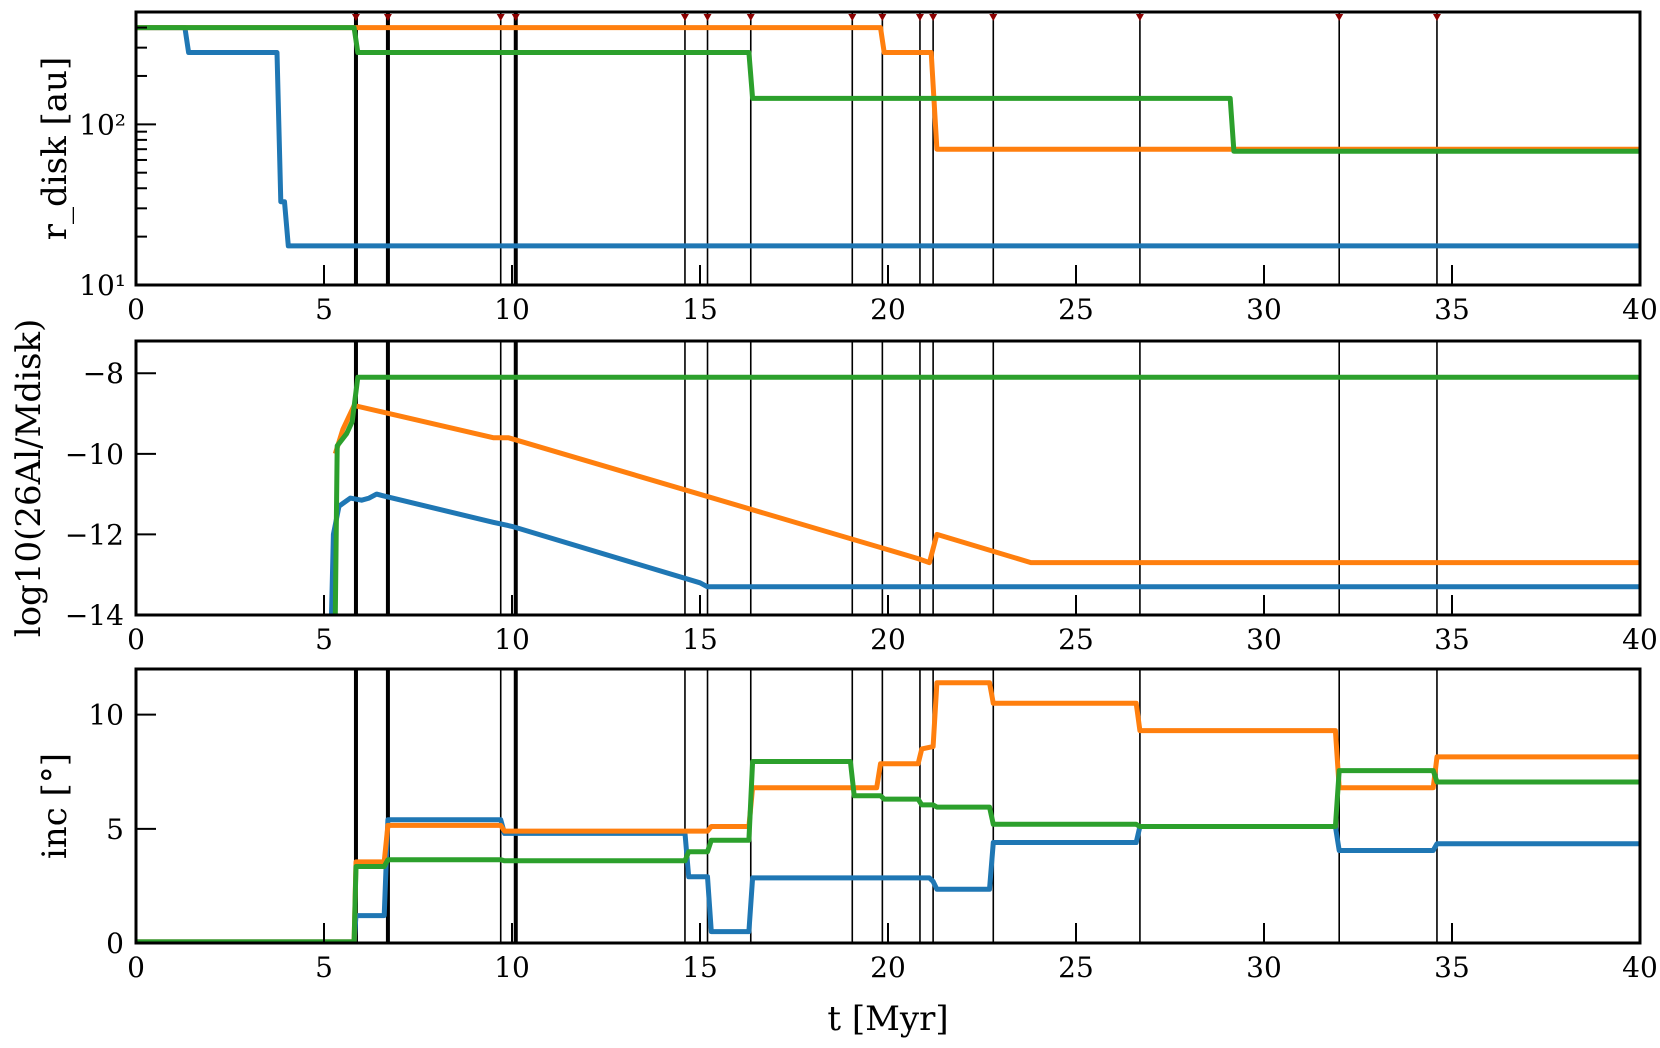  What do you see at coordinates (103, 373) in the screenshot?
I see `y-tick-label: −8` at bounding box center [103, 373].